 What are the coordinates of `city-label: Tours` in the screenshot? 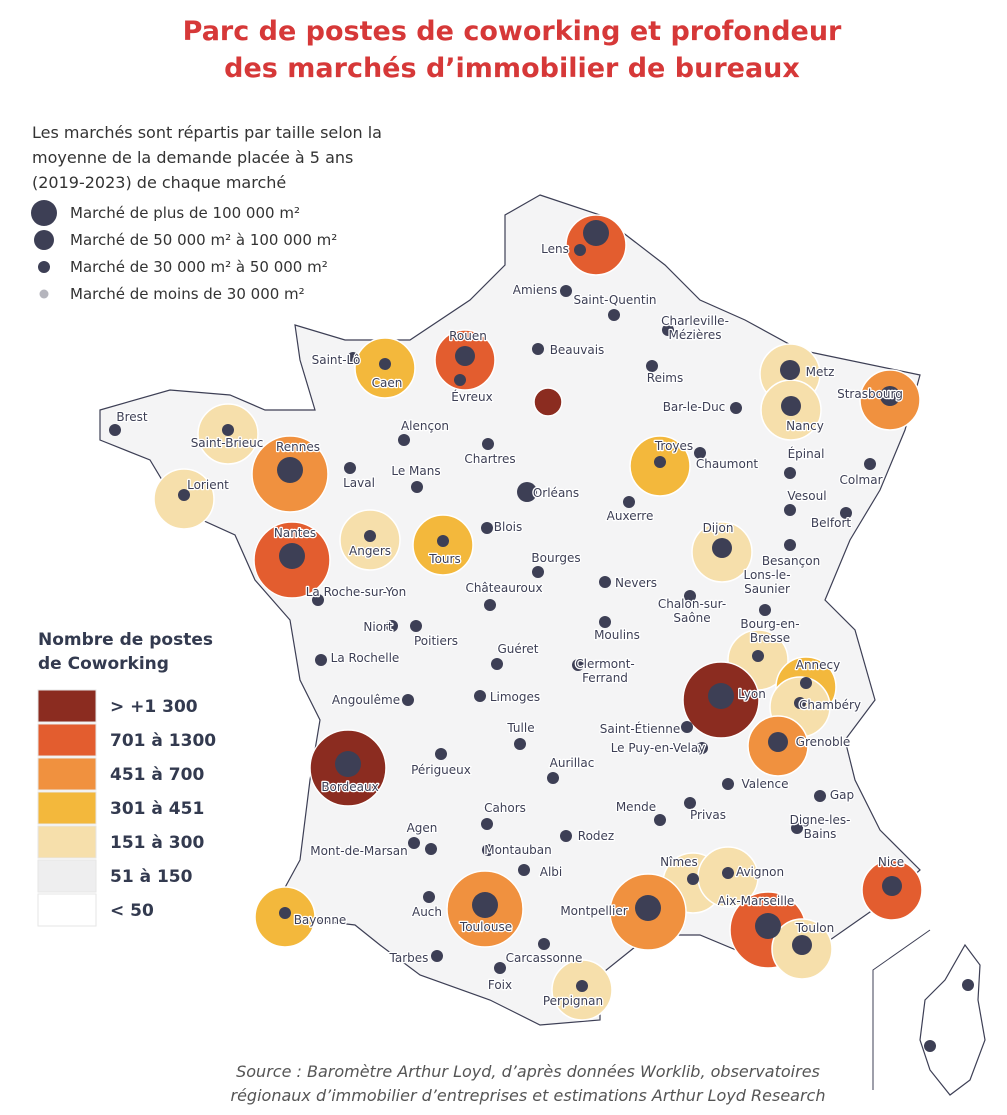 It's located at (444, 559).